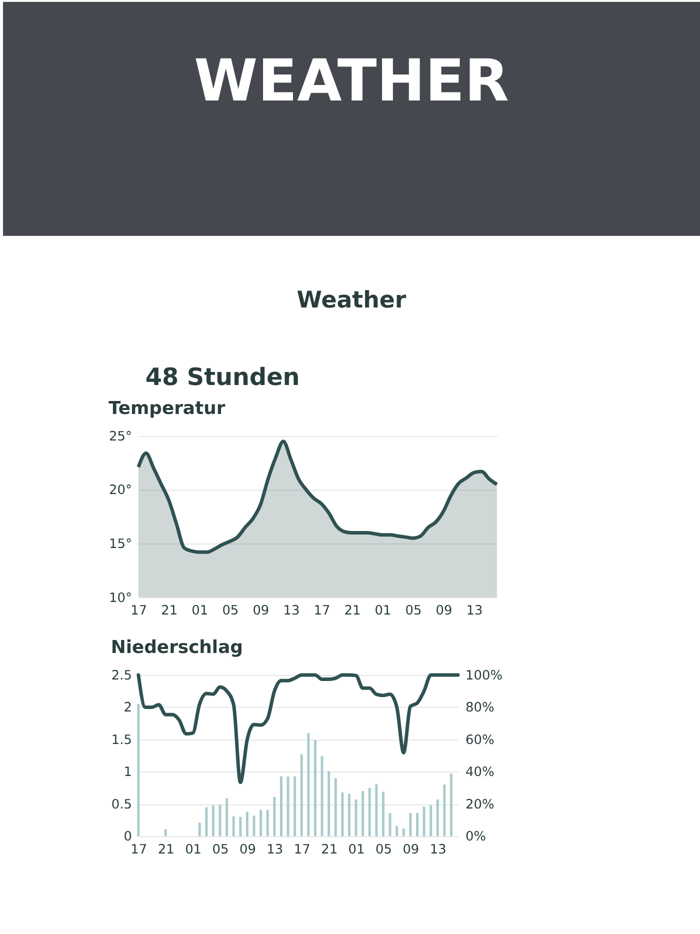 This screenshot has height=934, width=700. Describe the element at coordinates (480, 740) in the screenshot. I see `y2-tick-label: 60%` at that location.